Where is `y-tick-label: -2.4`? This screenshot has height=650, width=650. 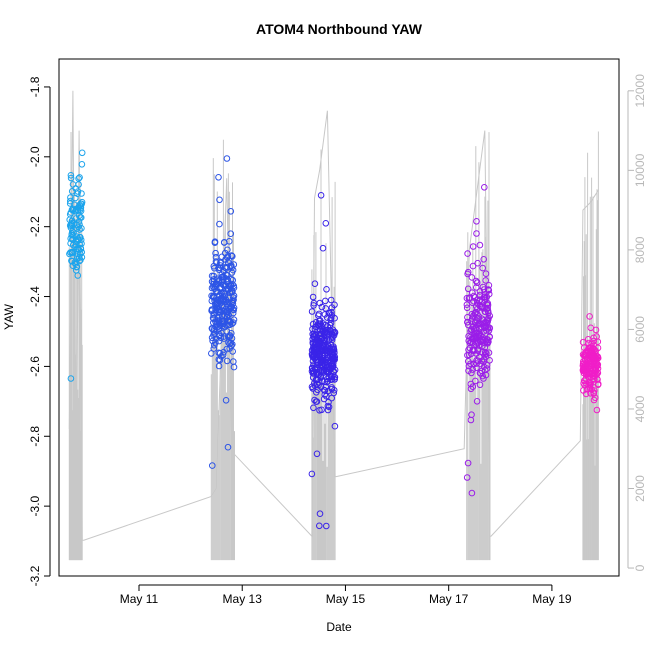 y-tick-label: -2.4 is located at coordinates (35, 296).